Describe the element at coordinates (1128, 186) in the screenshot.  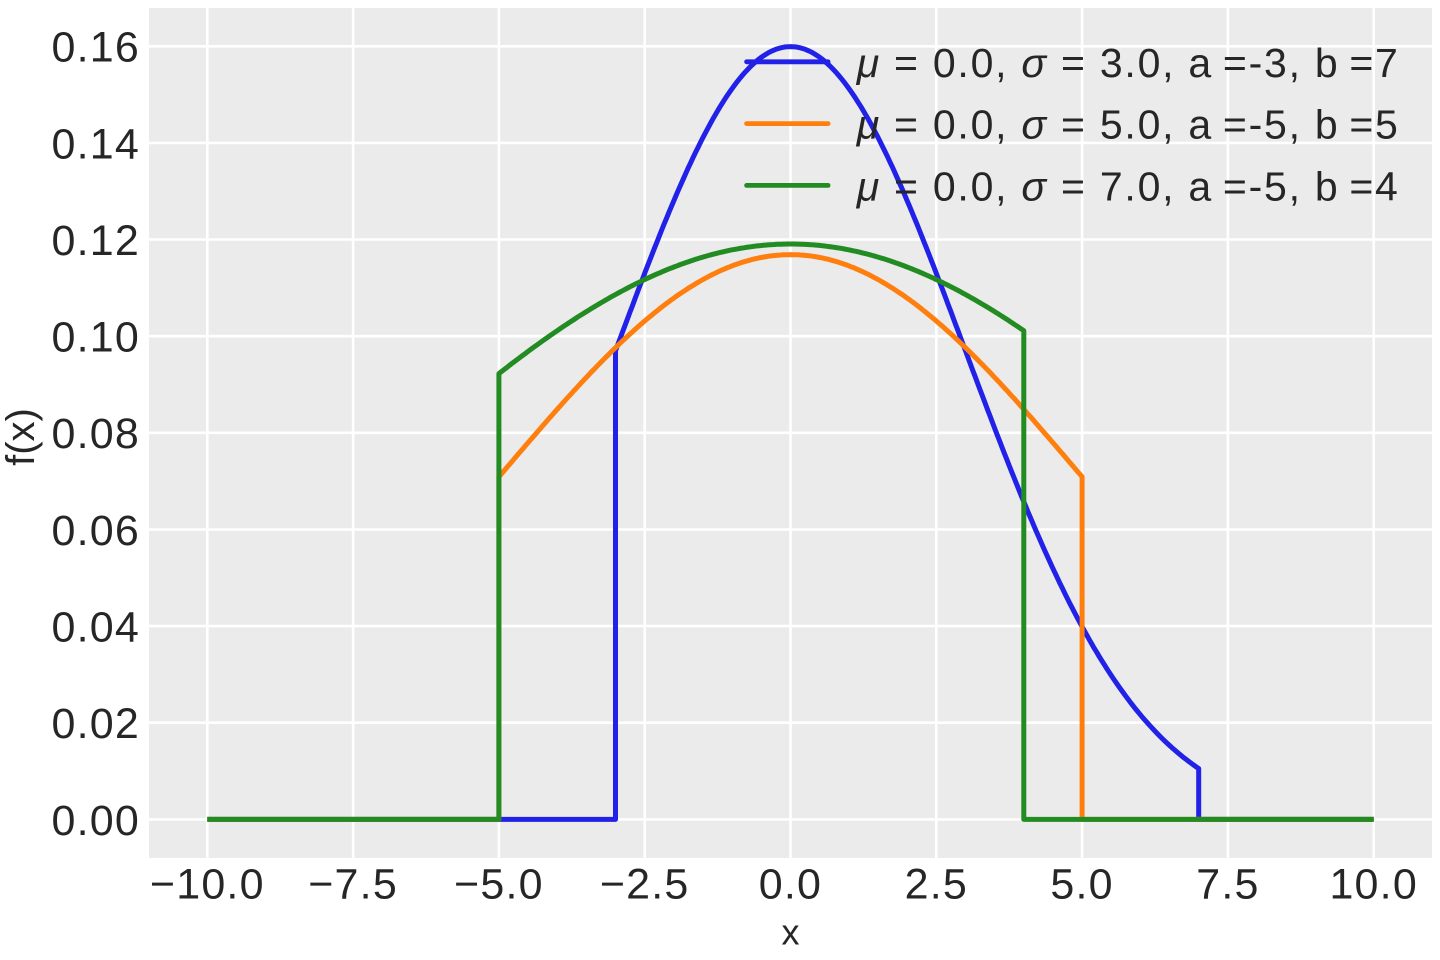
I see `svg-text: μ = 0.0, σ = 7.0, a =-5, b =4` at that location.